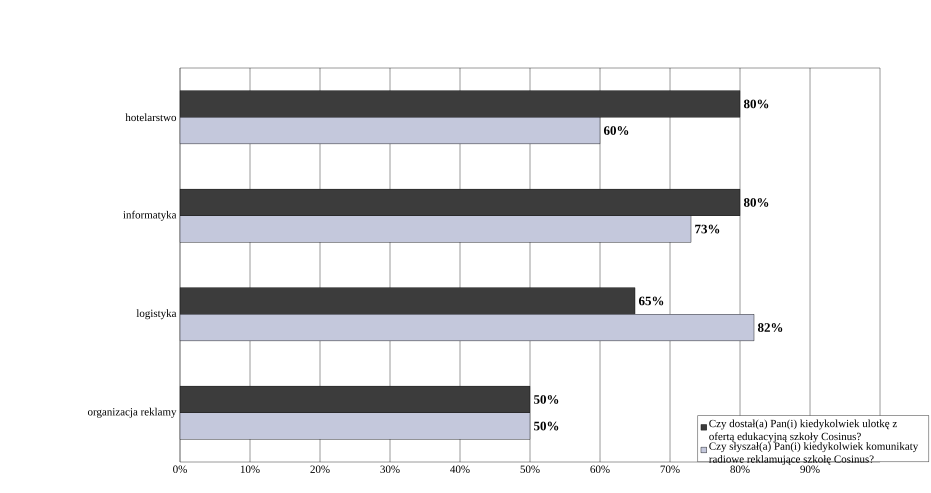 This screenshot has width=931, height=493. Describe the element at coordinates (460, 469) in the screenshot. I see `x-tick-label: 40%` at that location.